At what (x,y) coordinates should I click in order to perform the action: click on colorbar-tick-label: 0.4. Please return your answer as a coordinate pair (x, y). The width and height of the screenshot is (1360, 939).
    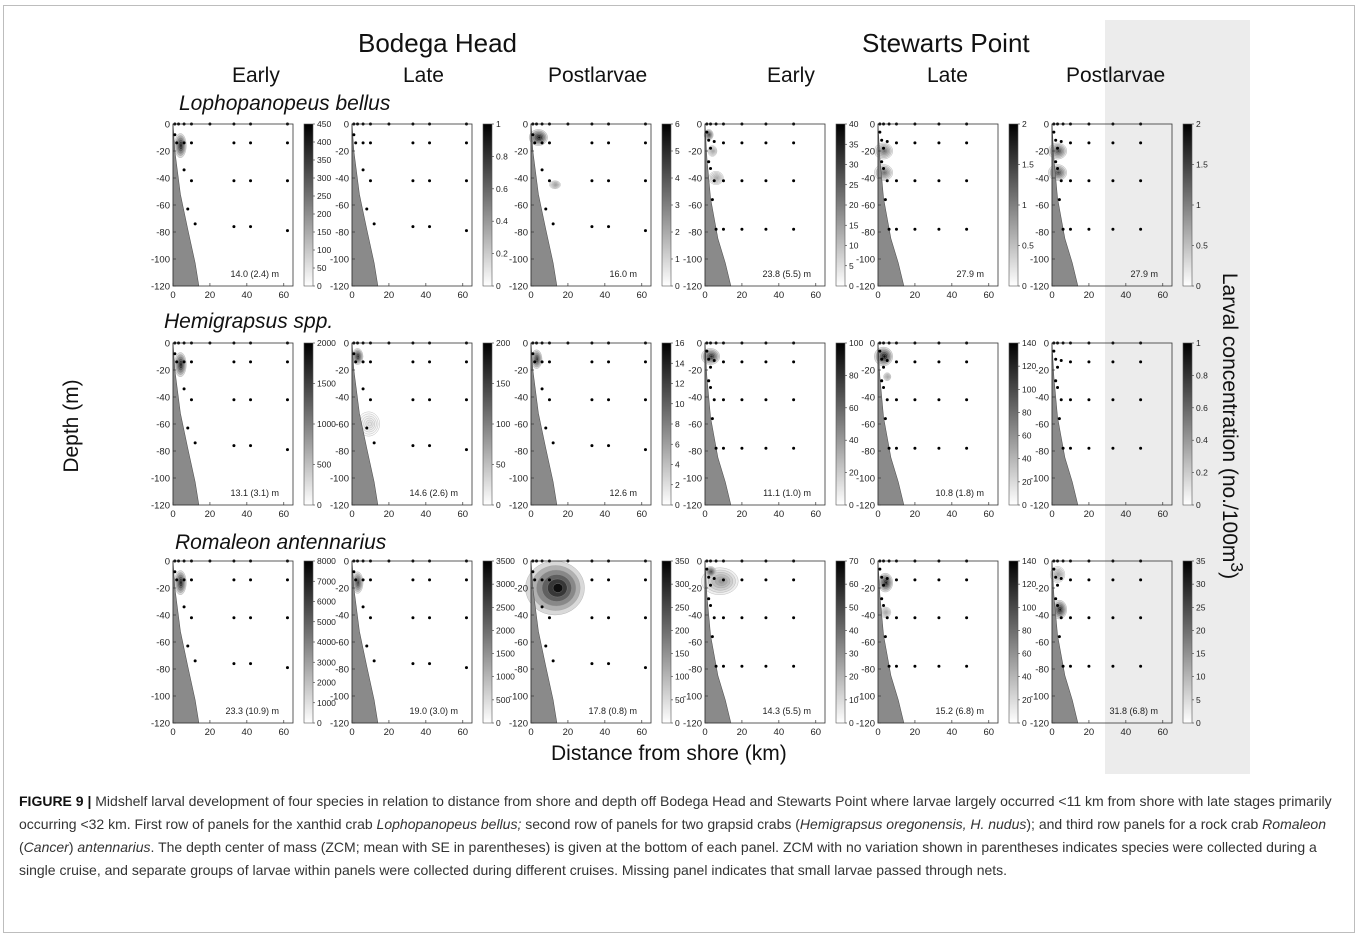
    Looking at the image, I should click on (1202, 440).